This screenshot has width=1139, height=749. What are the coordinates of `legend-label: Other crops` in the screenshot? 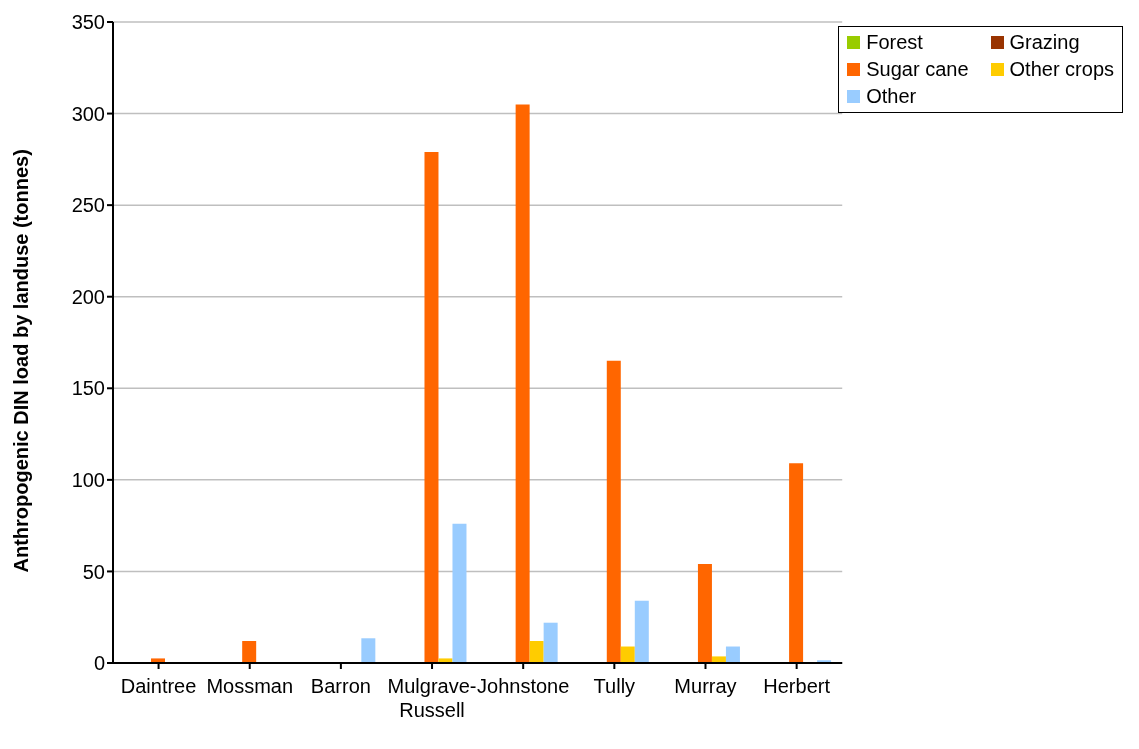 It's located at (1061, 69).